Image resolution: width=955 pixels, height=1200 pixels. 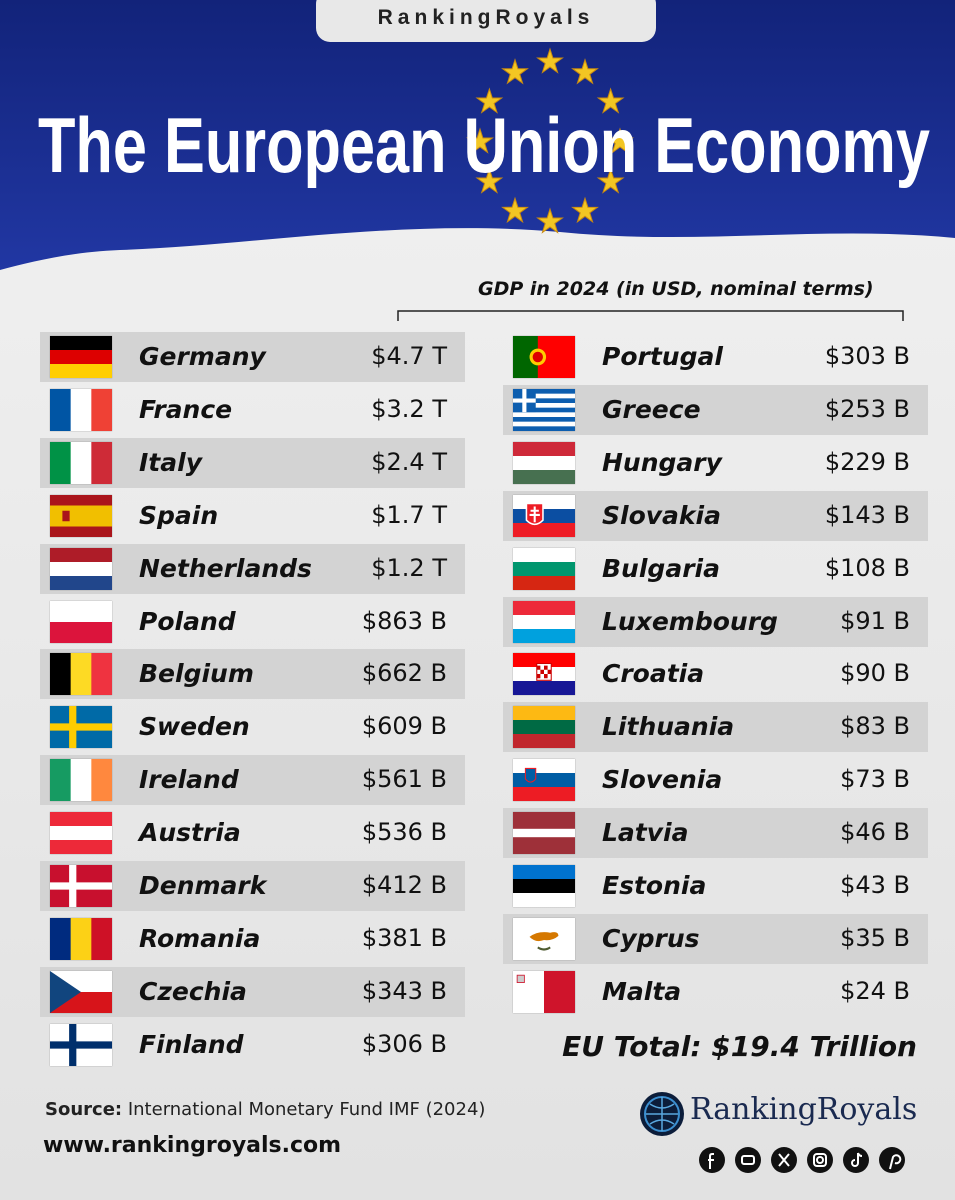 I want to click on gdp: $35 B, so click(x=875, y=937).